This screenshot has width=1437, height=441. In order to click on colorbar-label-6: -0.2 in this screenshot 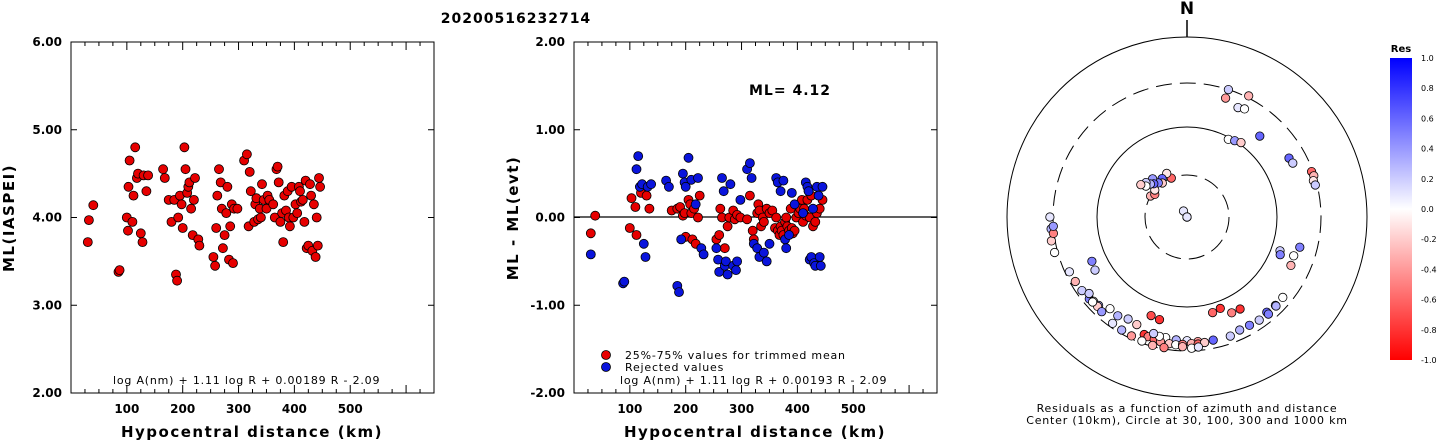, I will do `click(1429, 239)`.